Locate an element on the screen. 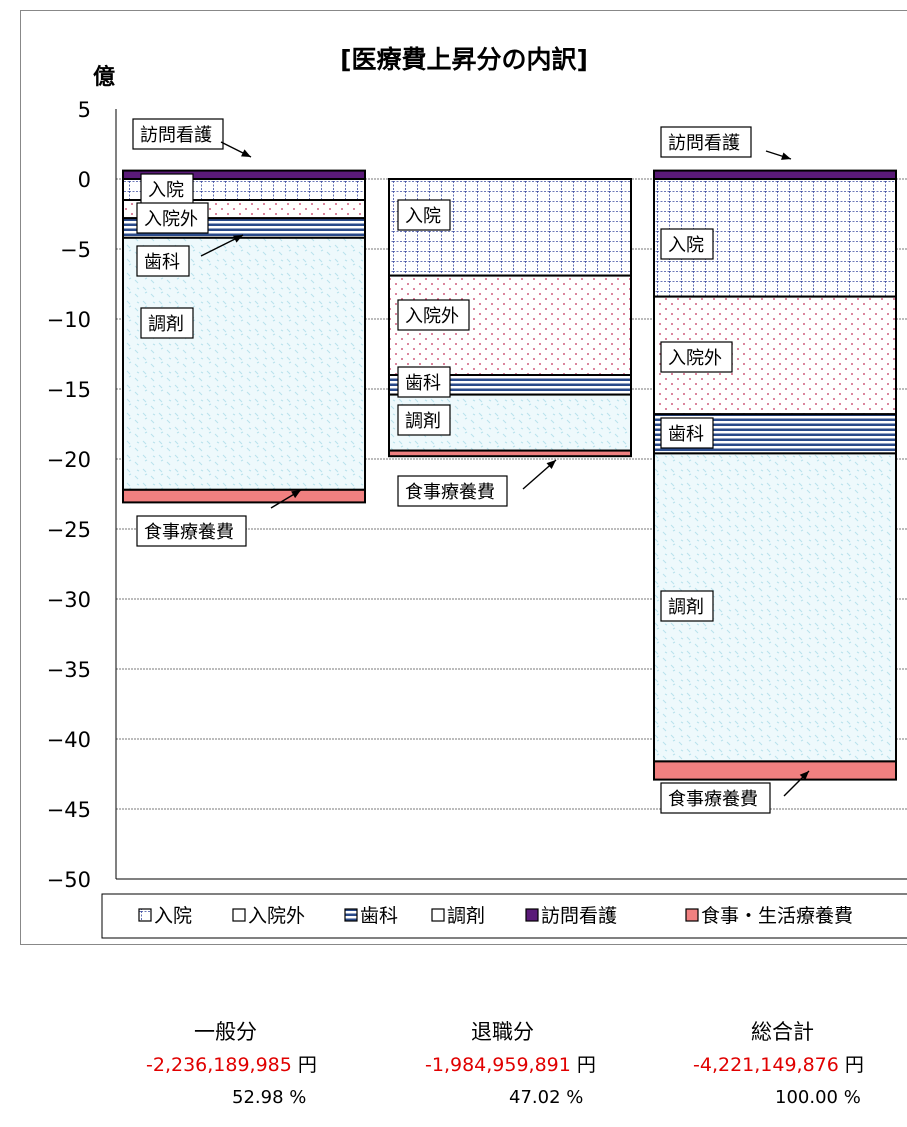 The height and width of the screenshot is (1127, 907). label-col2-0: 入院 is located at coordinates (423, 216).